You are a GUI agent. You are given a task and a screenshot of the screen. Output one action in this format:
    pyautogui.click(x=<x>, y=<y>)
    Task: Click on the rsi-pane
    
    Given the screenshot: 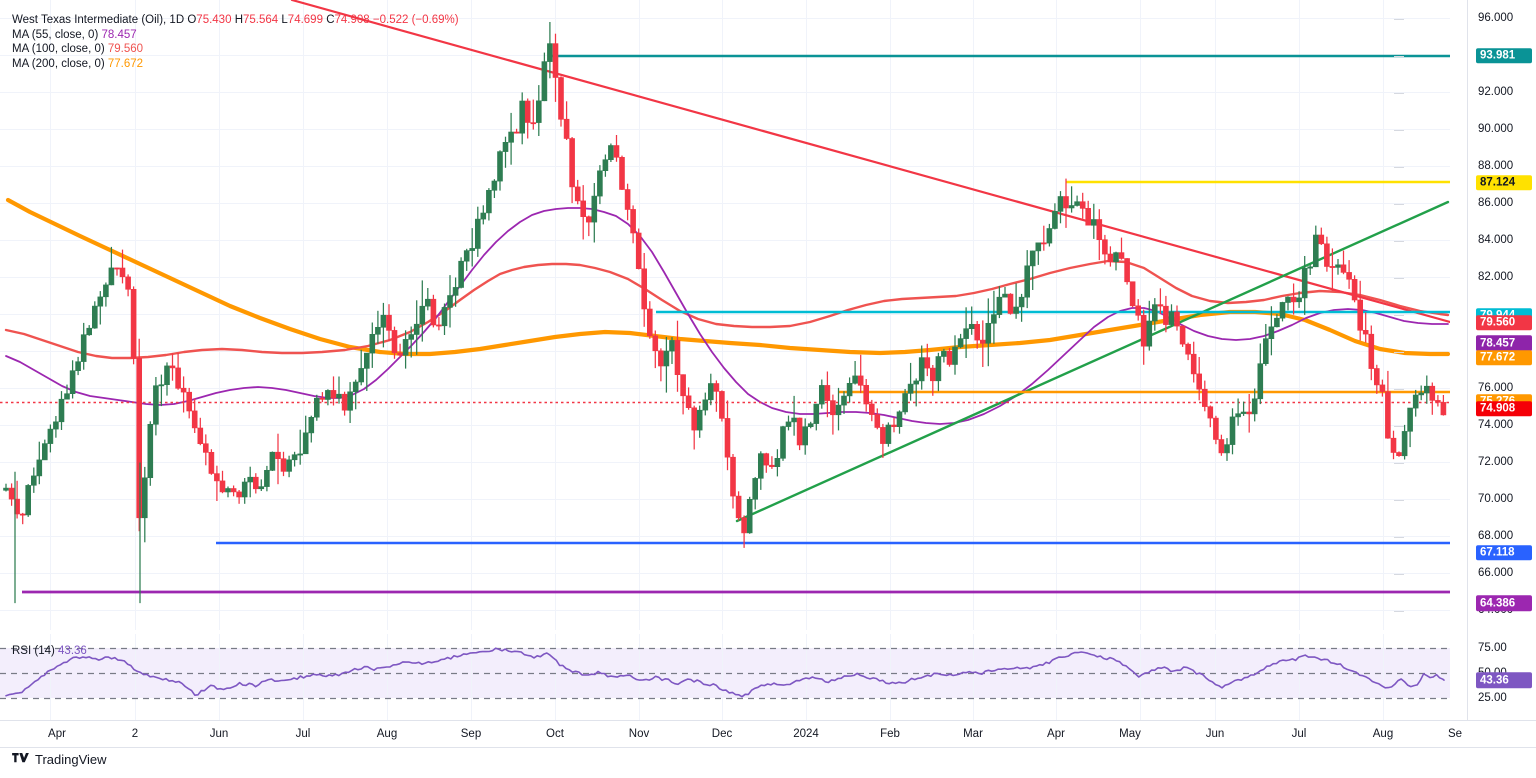 What is the action you would take?
    pyautogui.click(x=725, y=677)
    